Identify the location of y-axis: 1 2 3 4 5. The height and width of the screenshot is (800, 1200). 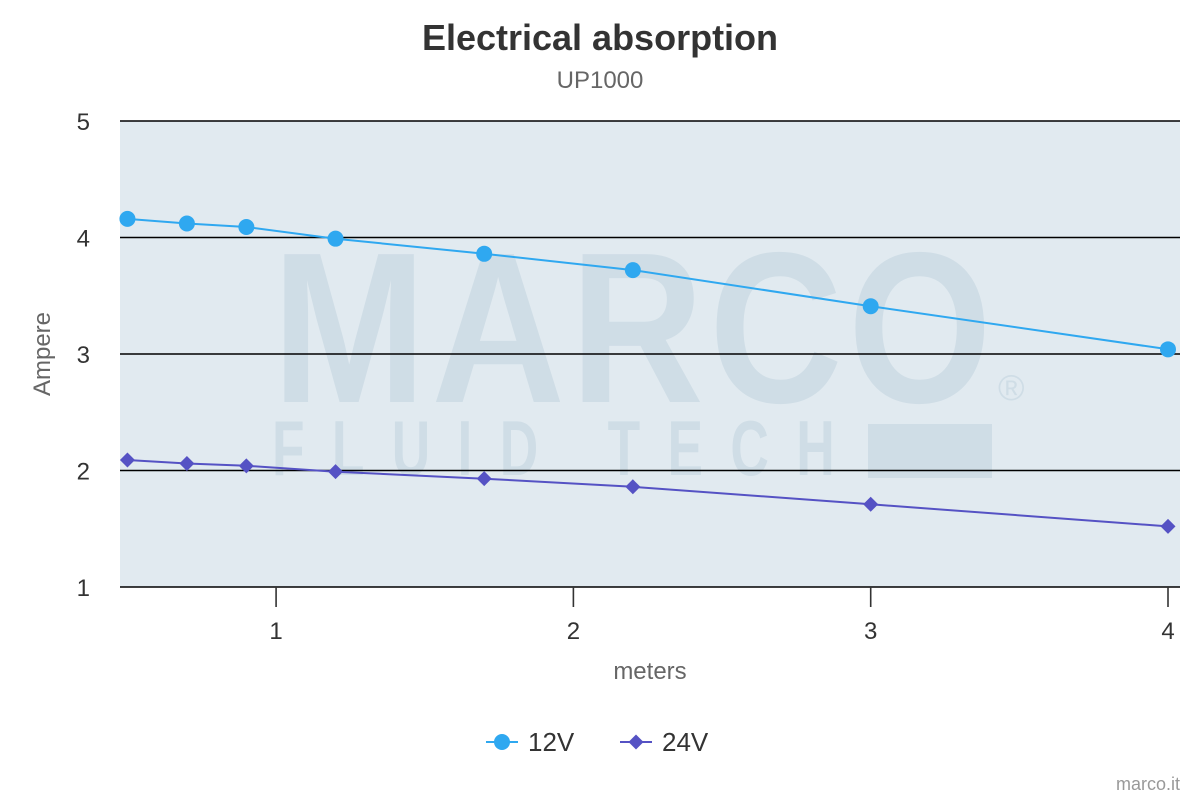
(83, 355).